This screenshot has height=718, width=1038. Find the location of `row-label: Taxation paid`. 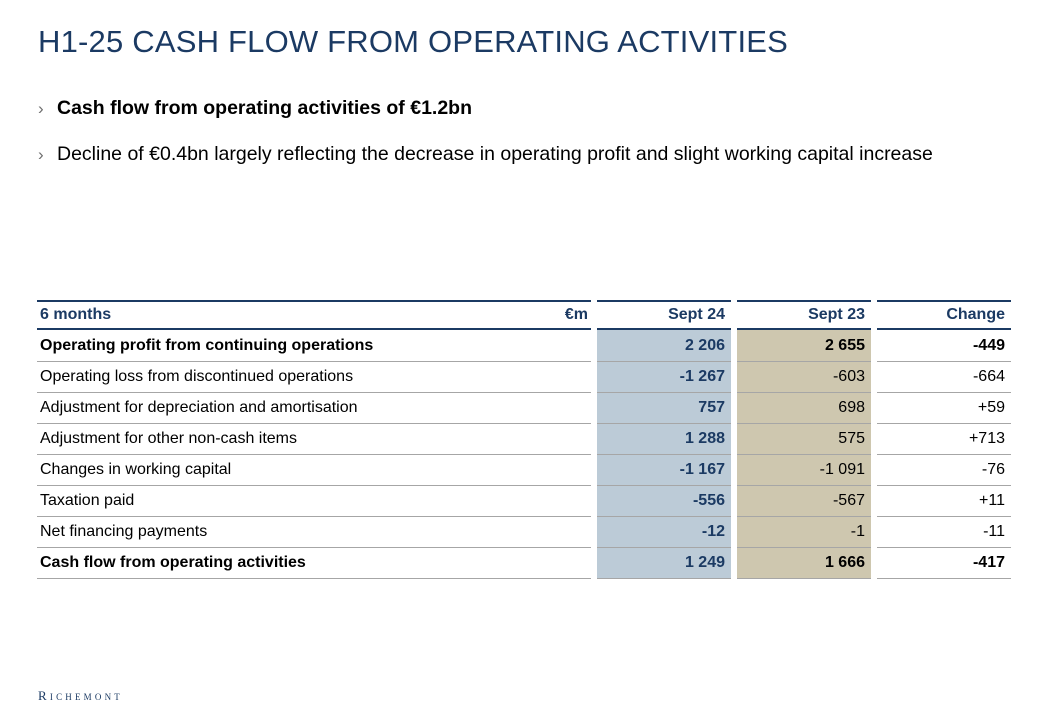

row-label: Taxation paid is located at coordinates (272, 501).